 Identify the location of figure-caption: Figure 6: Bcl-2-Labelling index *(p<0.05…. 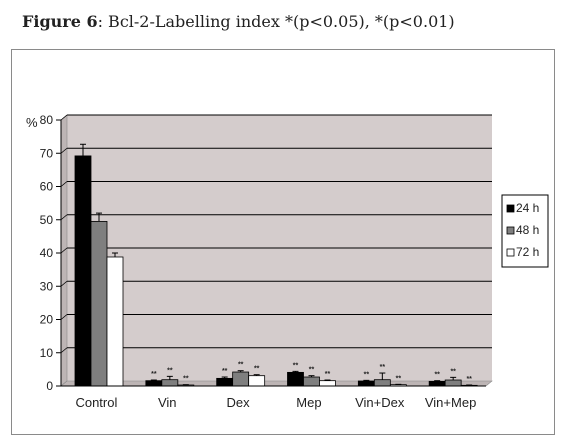
(238, 21).